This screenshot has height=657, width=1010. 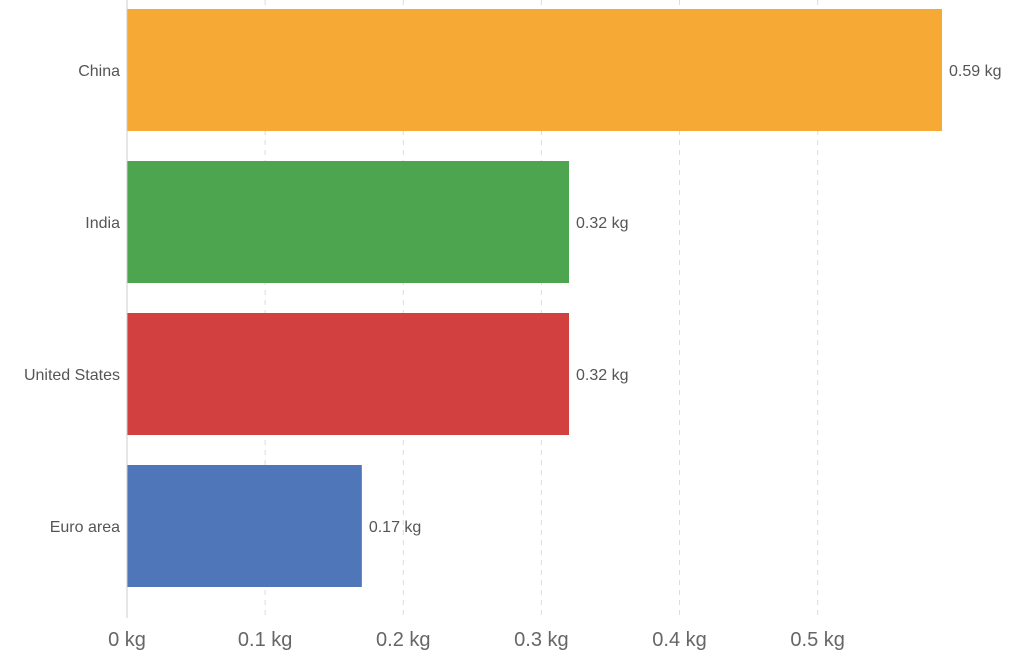 What do you see at coordinates (348, 374) in the screenshot?
I see `bar-united-states` at bounding box center [348, 374].